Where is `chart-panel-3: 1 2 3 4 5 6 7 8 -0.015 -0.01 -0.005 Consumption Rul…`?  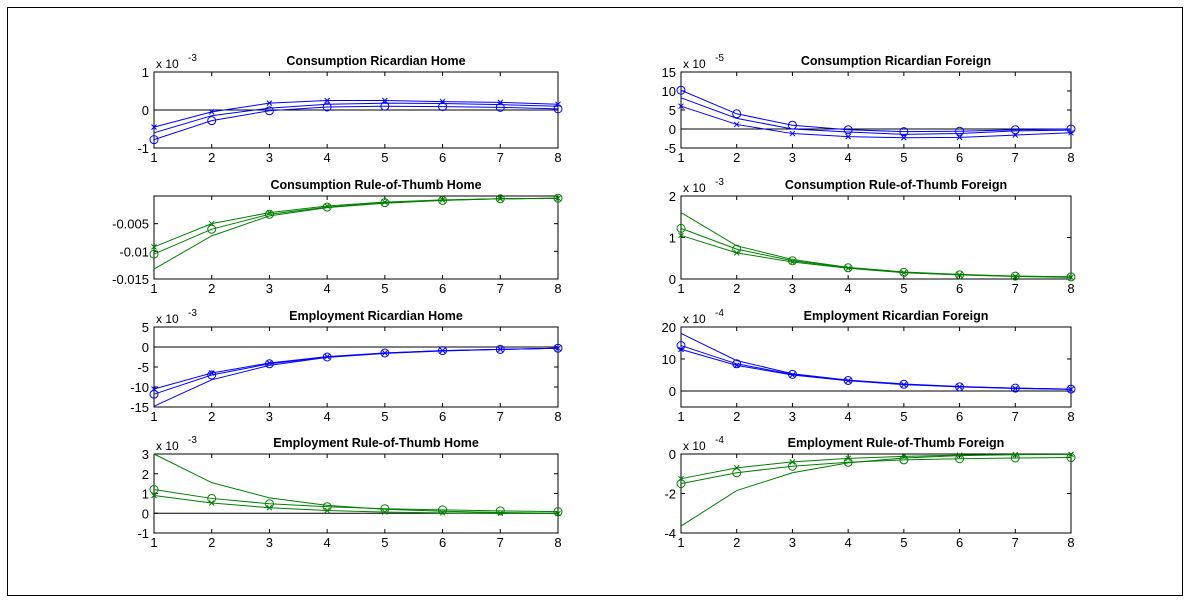 chart-panel-3: 1 2 3 4 5 6 7 8 -0.015 -0.01 -0.005 Consumption Rul… is located at coordinates (337, 237).